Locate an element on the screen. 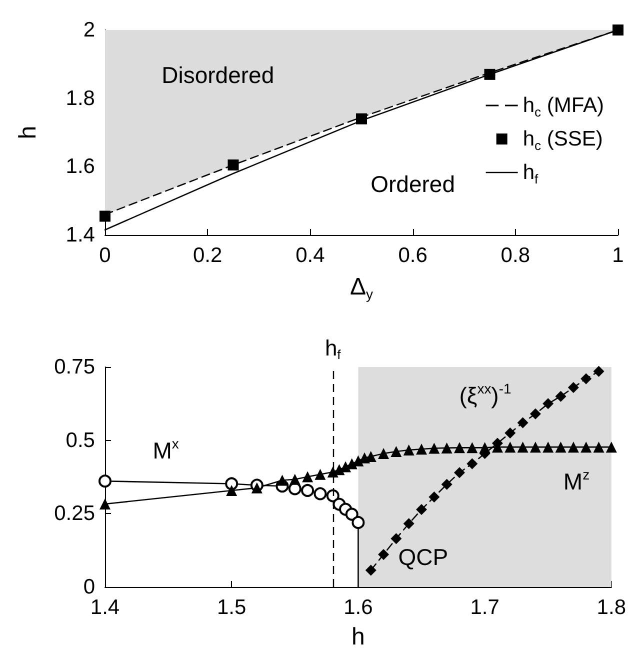 The image size is (629, 667). y-tick-label: 0 is located at coordinates (89, 587).